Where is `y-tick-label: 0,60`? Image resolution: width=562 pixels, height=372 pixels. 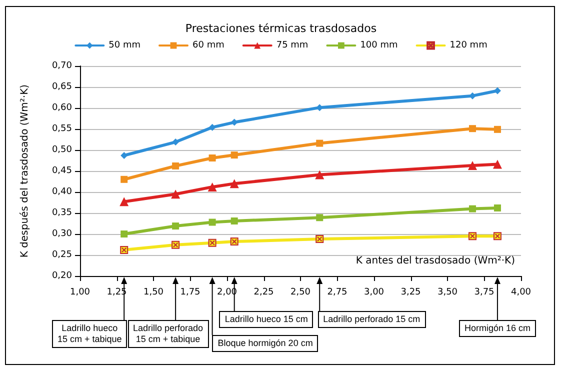 y-tick-label: 0,60 is located at coordinates (62, 108).